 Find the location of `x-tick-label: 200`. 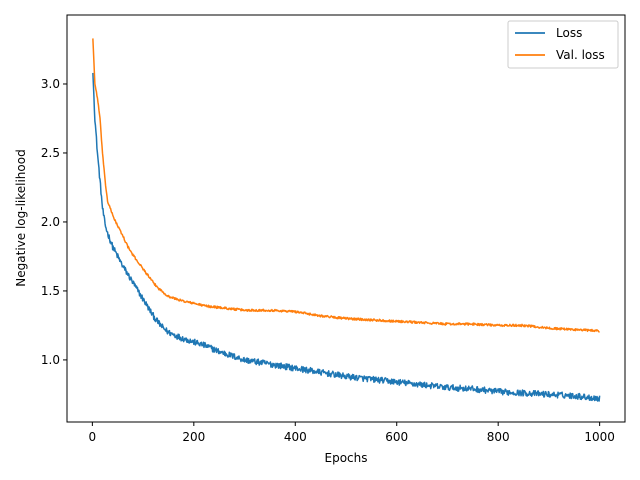

x-tick-label: 200 is located at coordinates (193, 437).